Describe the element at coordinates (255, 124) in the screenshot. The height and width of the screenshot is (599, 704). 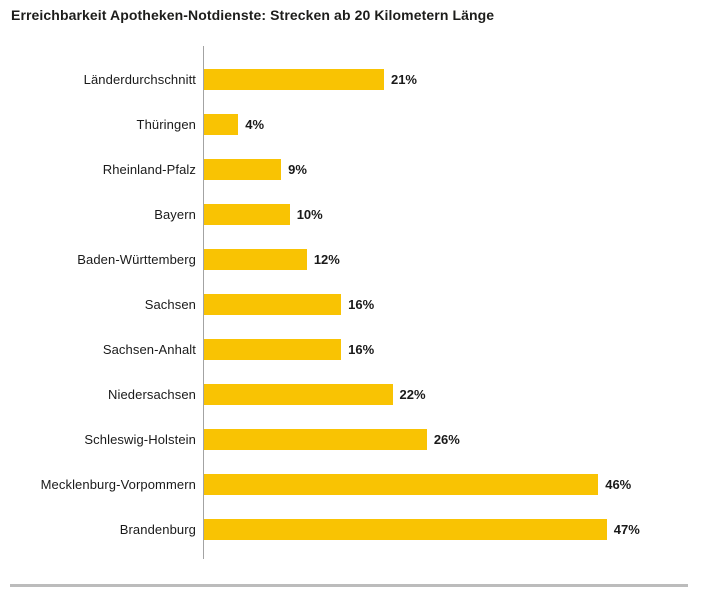
I see `value-label: 4%` at that location.